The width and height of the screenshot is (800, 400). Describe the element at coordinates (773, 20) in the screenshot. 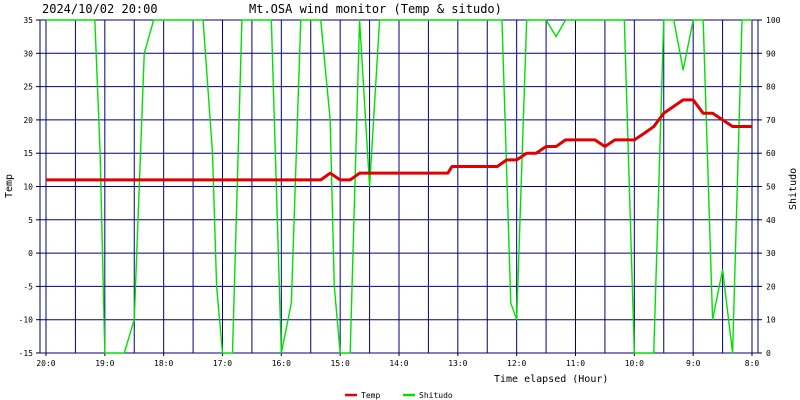

I see `right-tick-label: 100` at that location.